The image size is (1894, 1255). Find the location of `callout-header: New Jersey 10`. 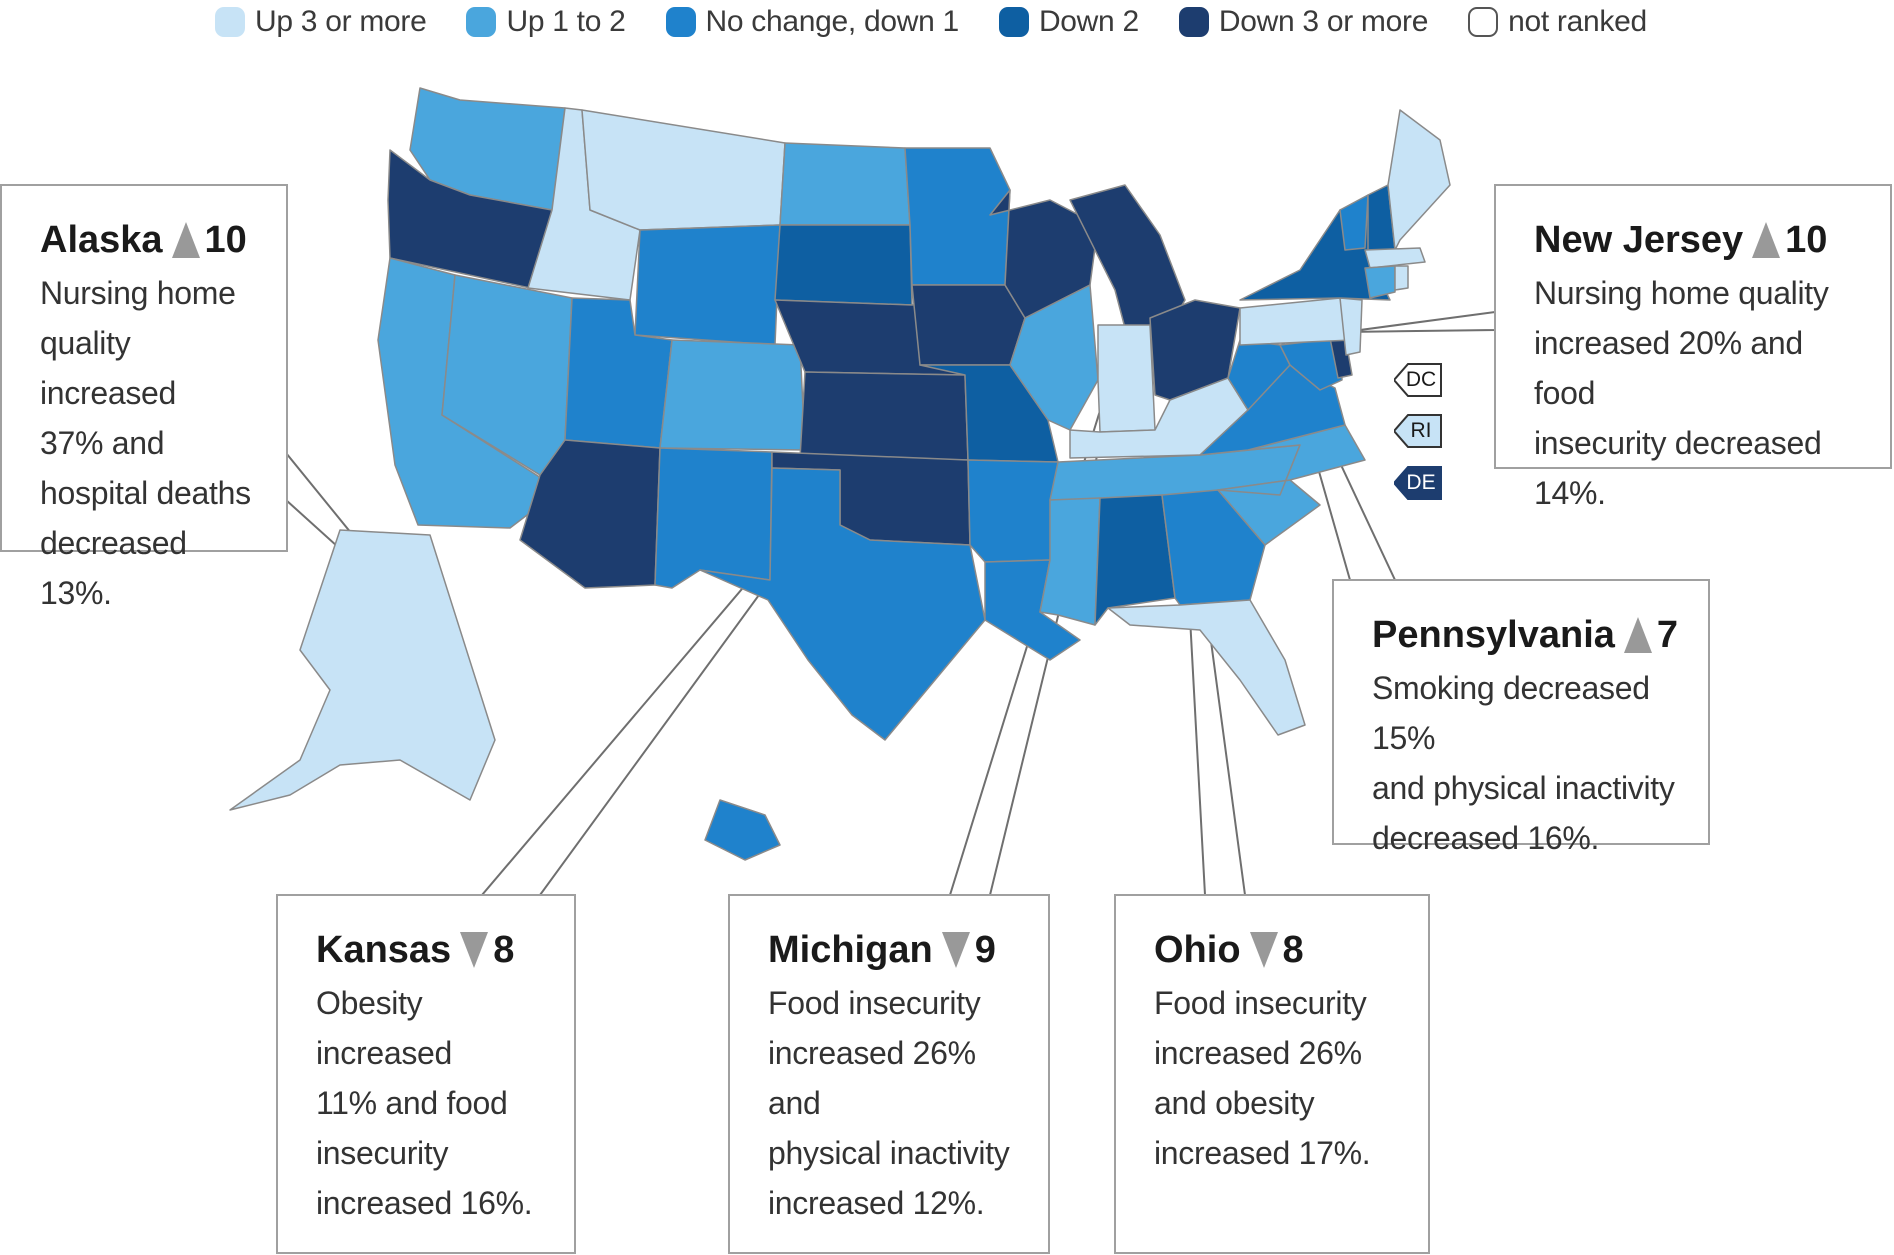

callout-header: New Jersey 10 is located at coordinates (1702, 240).